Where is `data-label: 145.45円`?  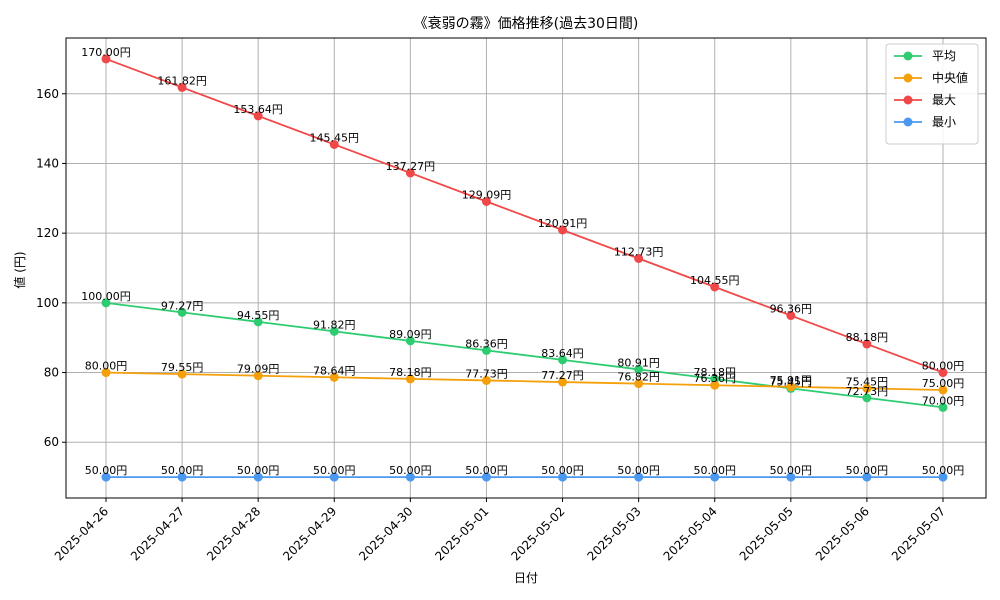 data-label: 145.45円 is located at coordinates (335, 137).